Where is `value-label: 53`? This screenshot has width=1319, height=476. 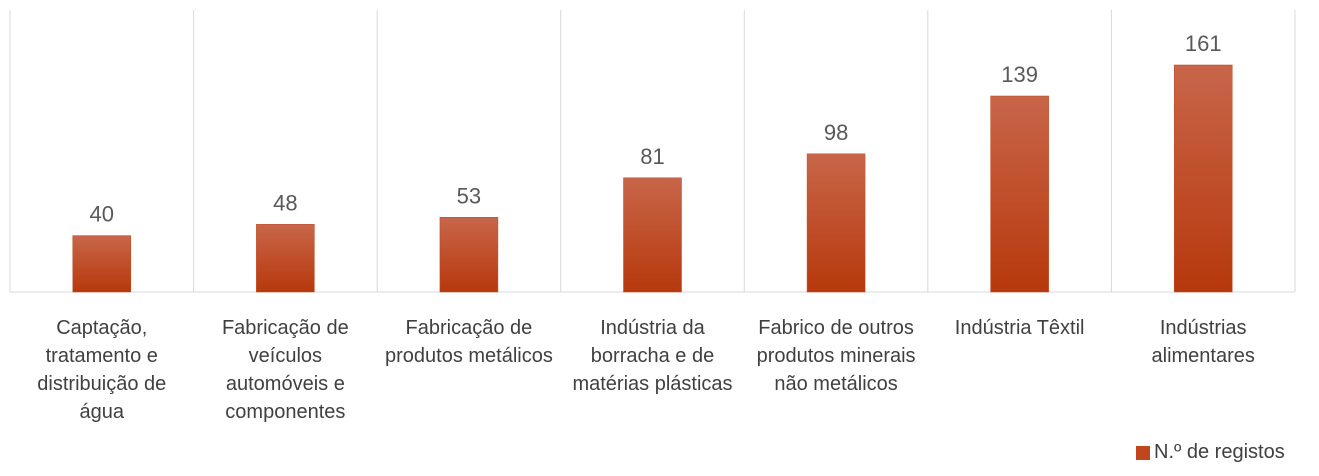 value-label: 53 is located at coordinates (469, 195).